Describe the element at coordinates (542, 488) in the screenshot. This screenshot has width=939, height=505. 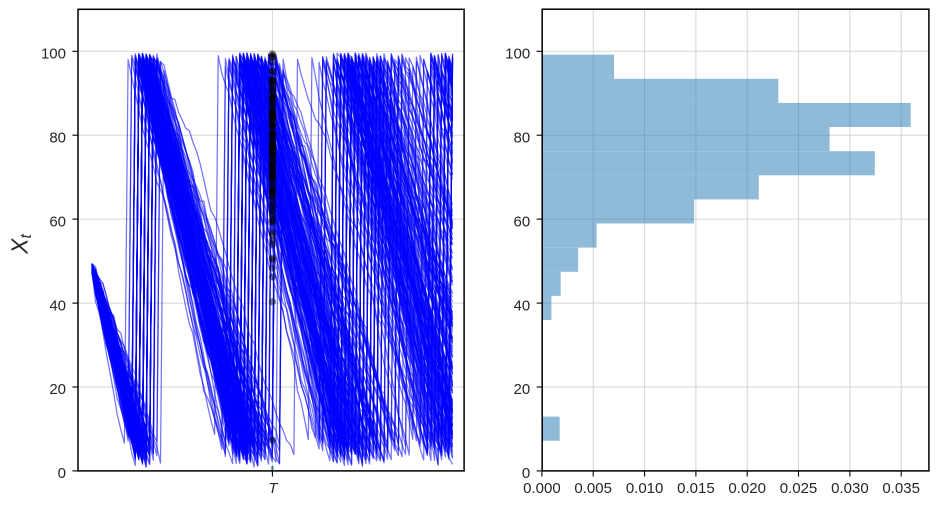
I see `svg-text: 0.000` at that location.